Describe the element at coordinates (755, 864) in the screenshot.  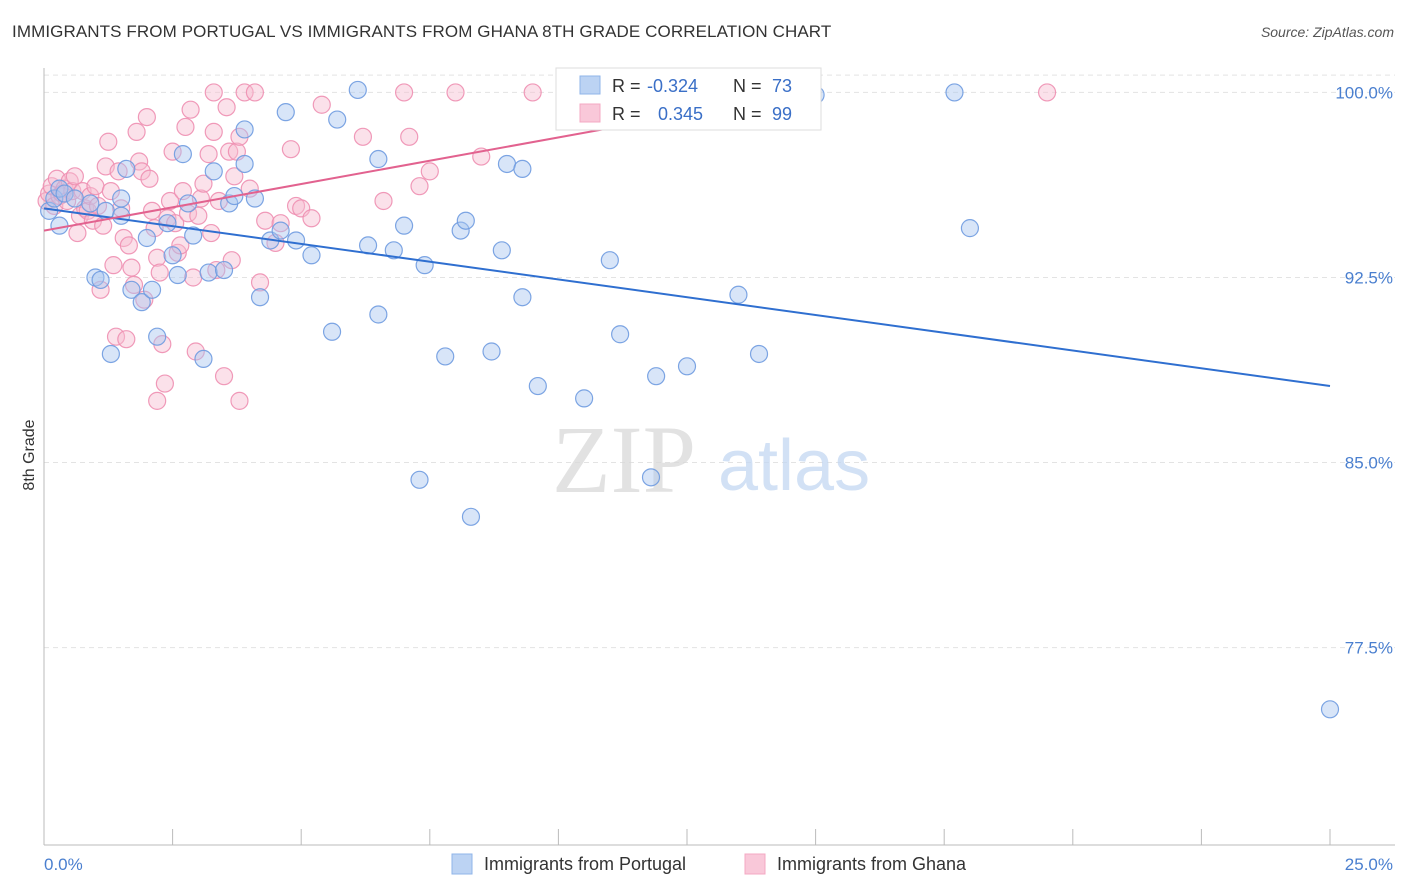
I see `legend-swatch-ghana` at that location.